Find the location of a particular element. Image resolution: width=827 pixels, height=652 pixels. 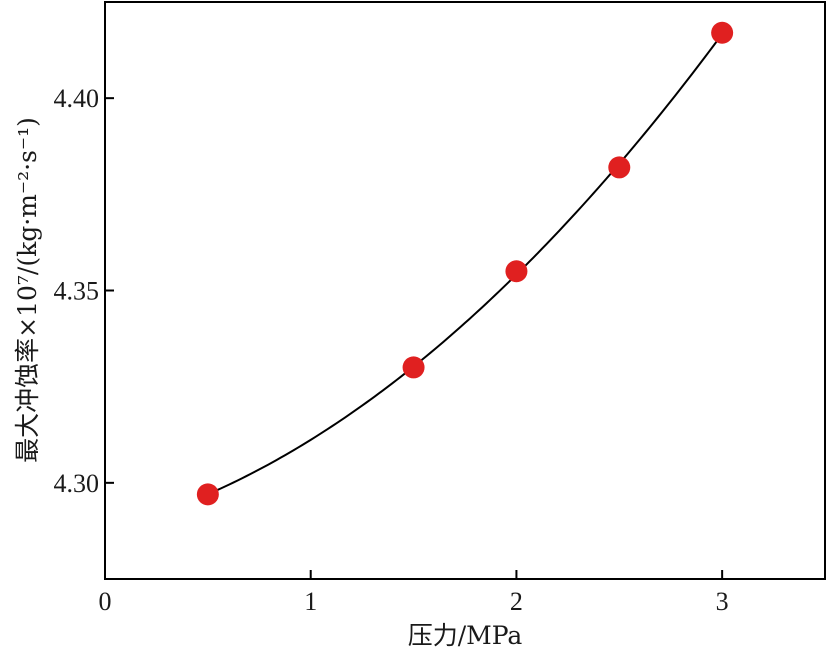

x-tick-label: 3 is located at coordinates (722, 601).